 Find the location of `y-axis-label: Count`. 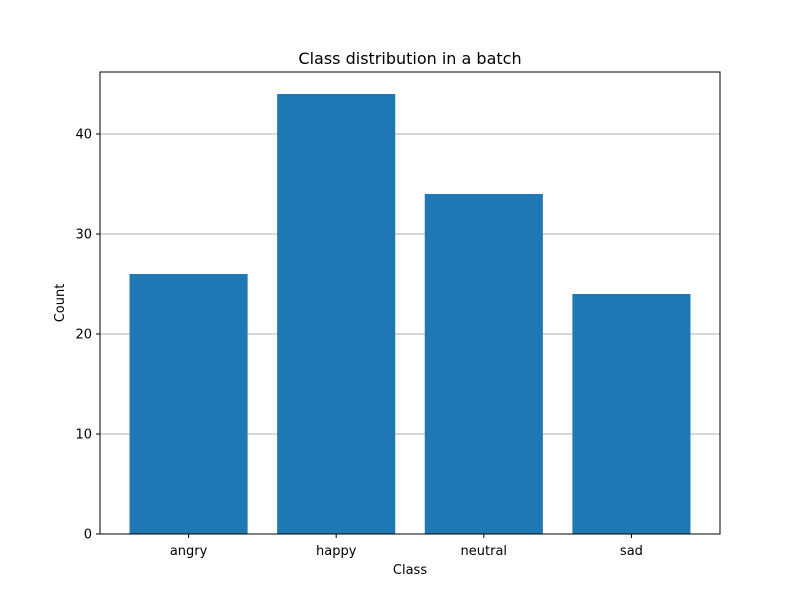

y-axis-label: Count is located at coordinates (60, 303).